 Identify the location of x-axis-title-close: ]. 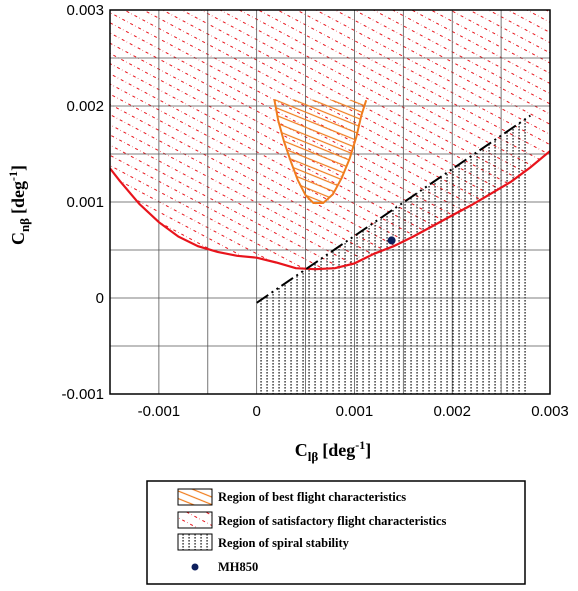
(368, 450).